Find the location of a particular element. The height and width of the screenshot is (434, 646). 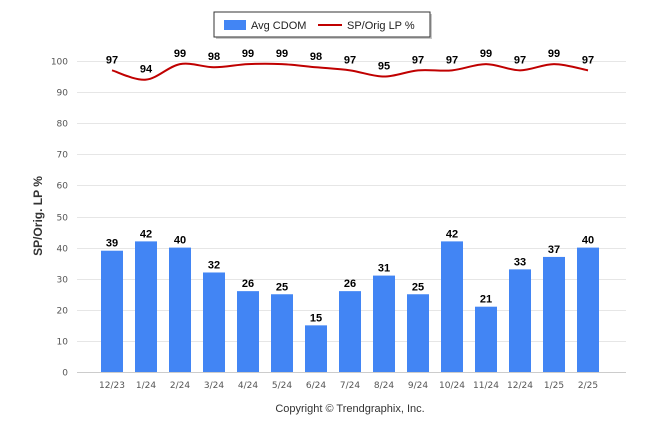

x-tick-label: 1/25 is located at coordinates (554, 386).